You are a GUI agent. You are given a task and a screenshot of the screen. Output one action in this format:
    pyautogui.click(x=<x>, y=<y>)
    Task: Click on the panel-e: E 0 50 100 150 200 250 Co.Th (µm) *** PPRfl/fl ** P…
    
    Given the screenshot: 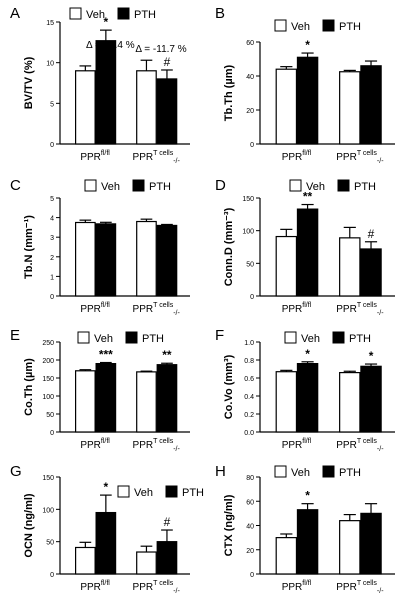 What is the action you would take?
    pyautogui.click(x=100, y=390)
    